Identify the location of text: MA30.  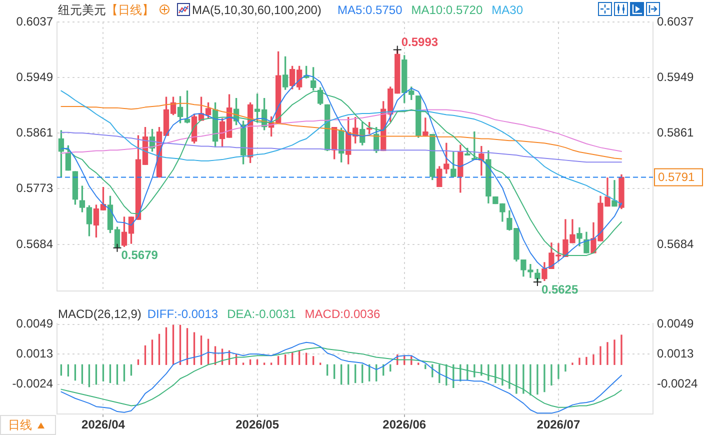
(507, 9).